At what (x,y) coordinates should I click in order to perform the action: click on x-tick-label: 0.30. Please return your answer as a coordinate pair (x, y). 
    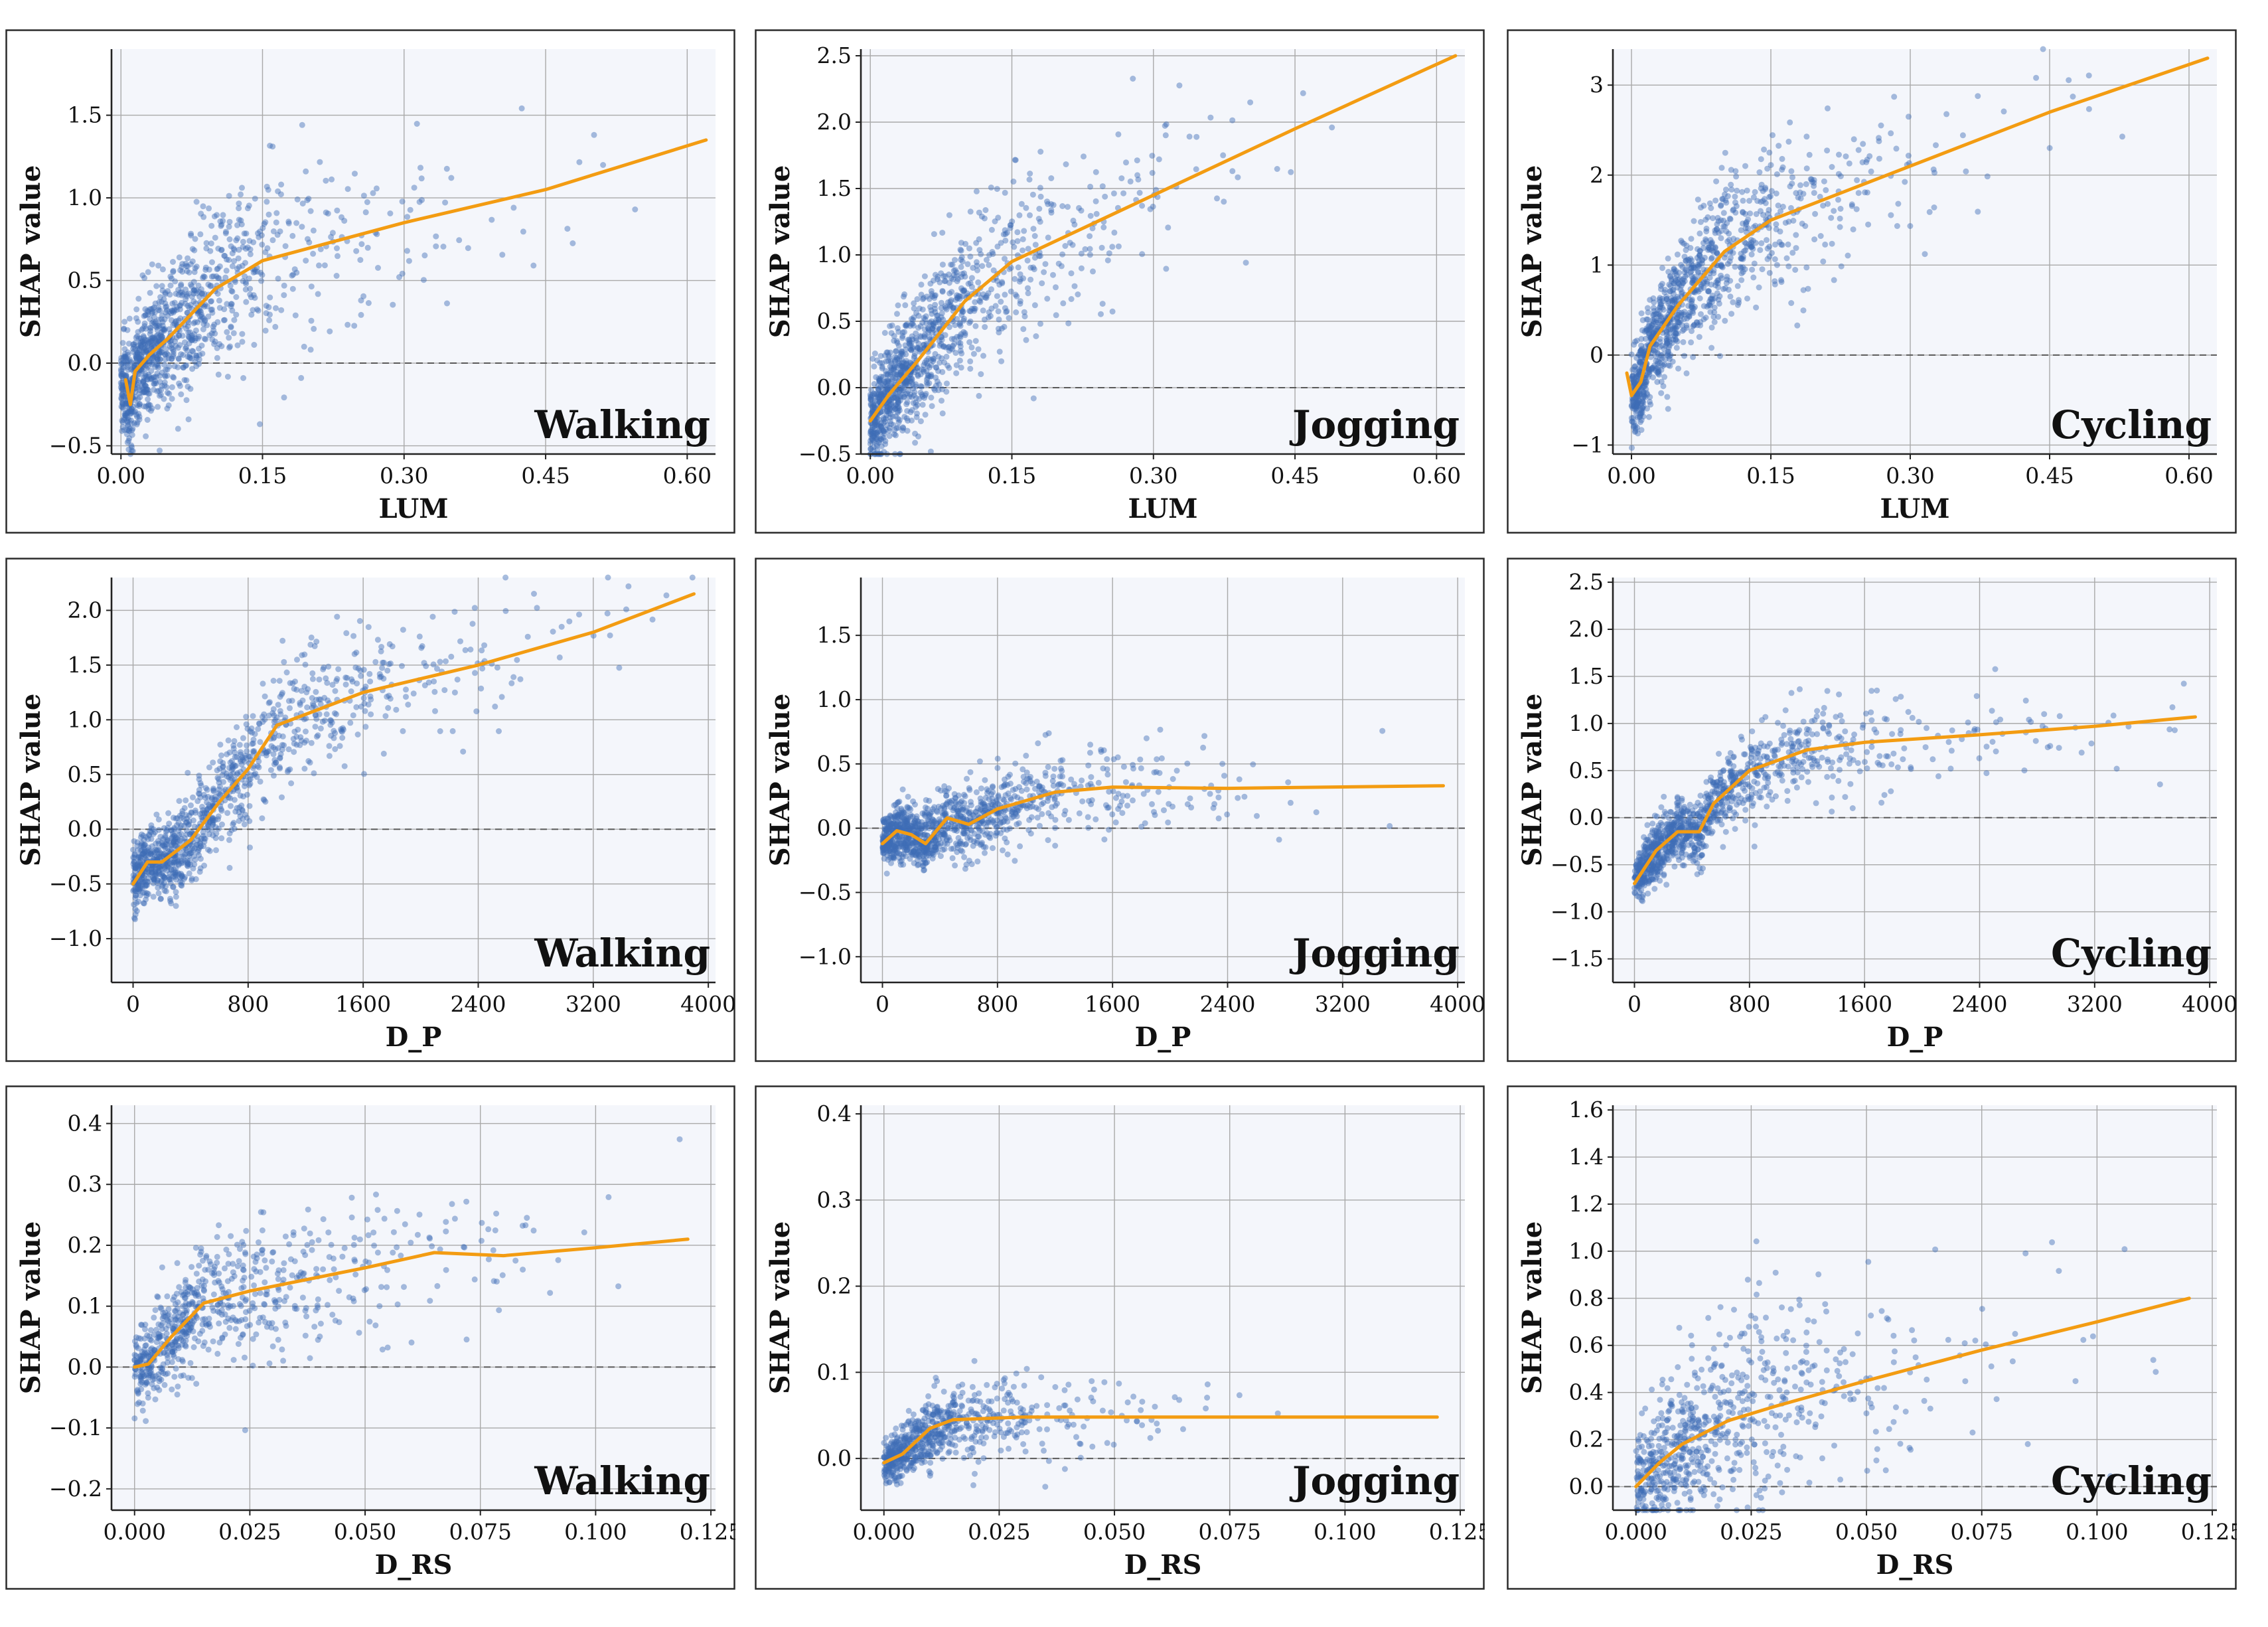
    Looking at the image, I should click on (1910, 476).